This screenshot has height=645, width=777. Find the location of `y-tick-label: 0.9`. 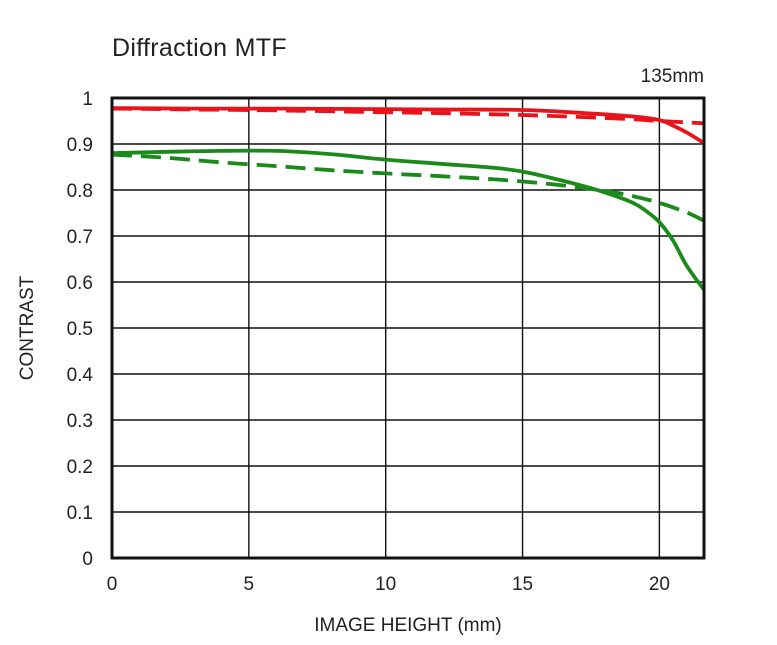

y-tick-label: 0.9 is located at coordinates (80, 145).